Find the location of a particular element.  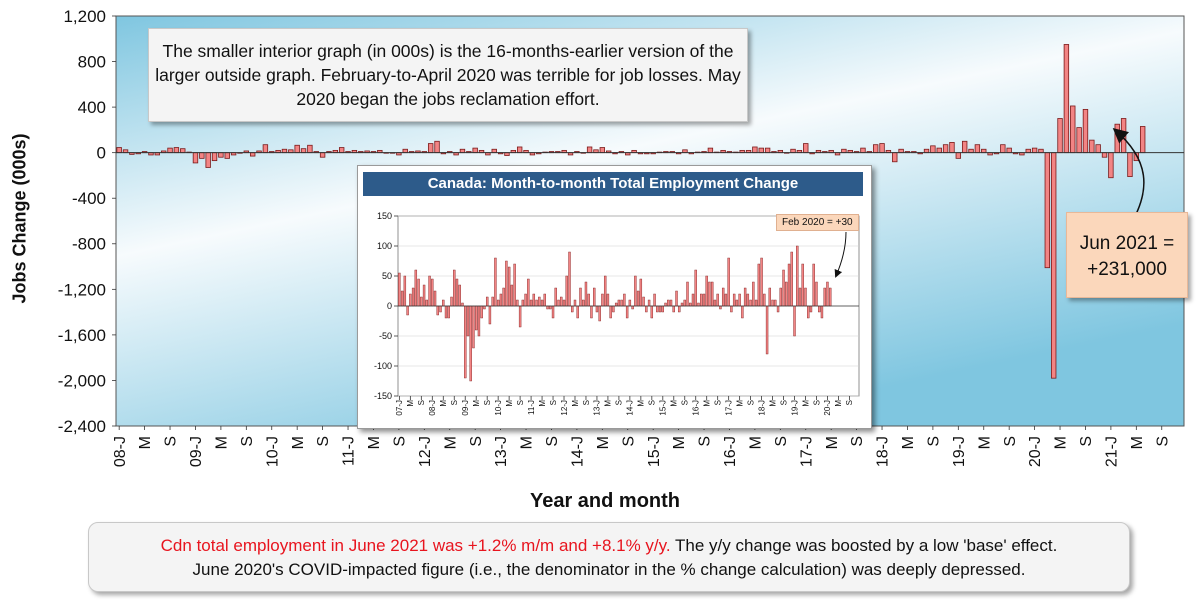

main-xtick-label: 08-J is located at coordinates (120, 451).